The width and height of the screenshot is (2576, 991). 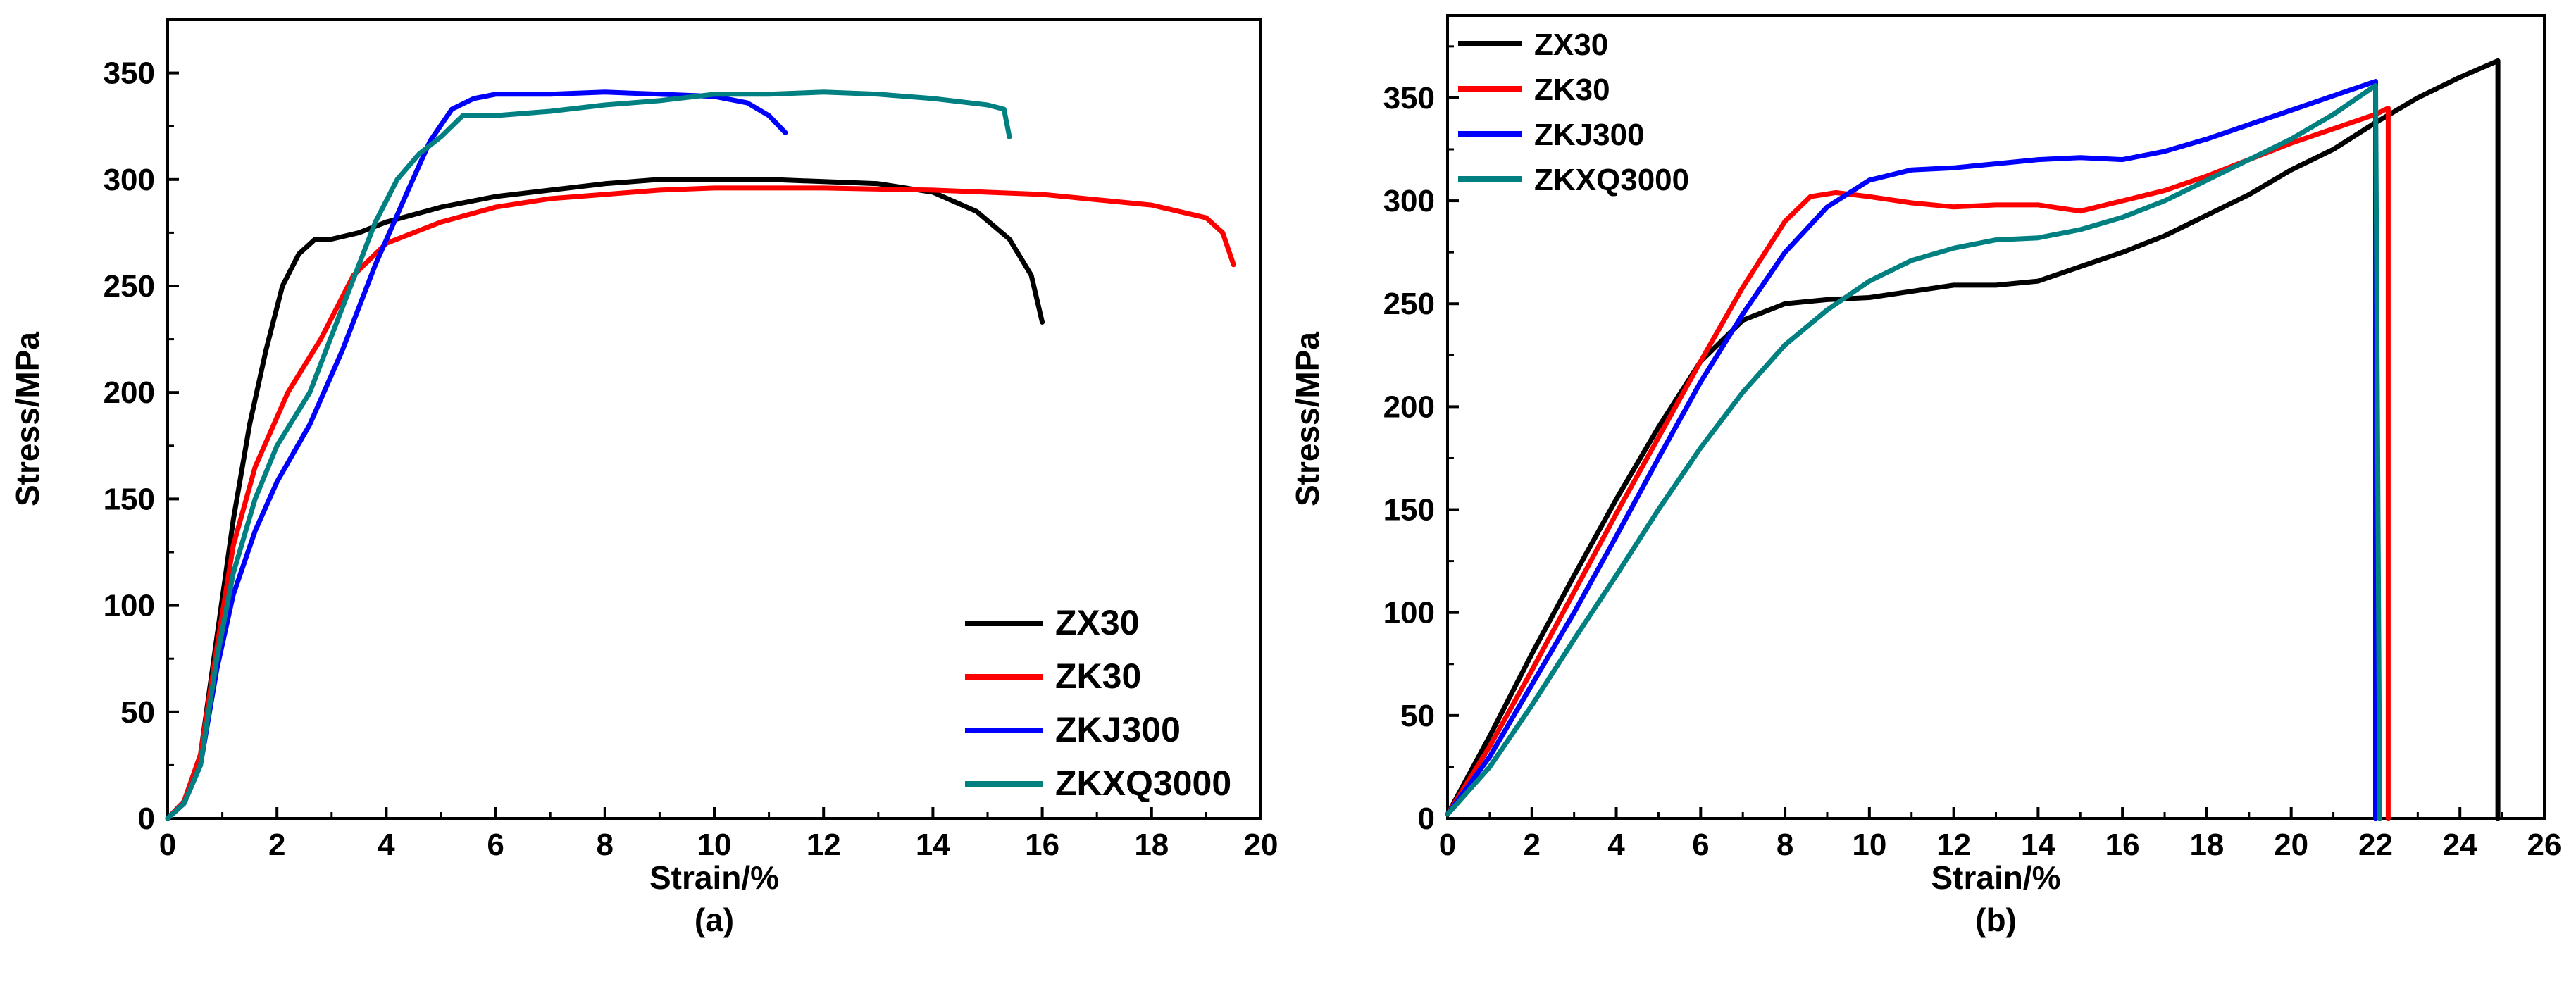 What do you see at coordinates (2375, 845) in the screenshot?
I see `x-tick-label: 22` at bounding box center [2375, 845].